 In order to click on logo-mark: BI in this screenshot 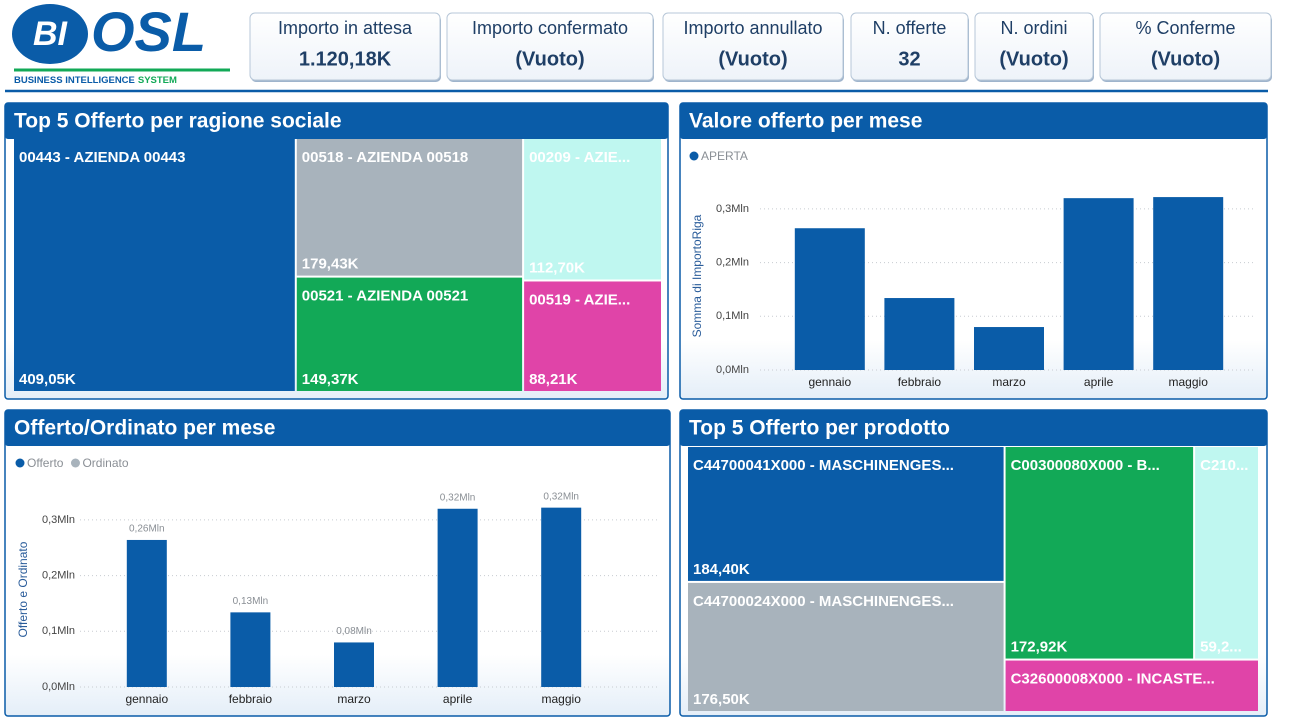, I will do `click(51, 34)`.